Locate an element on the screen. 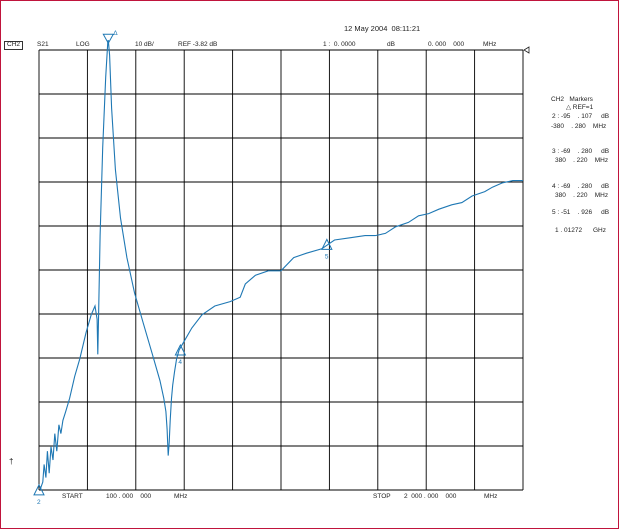 The width and height of the screenshot is (619, 529). marker-row-line: 1 . 01272 GHz is located at coordinates (580, 230).